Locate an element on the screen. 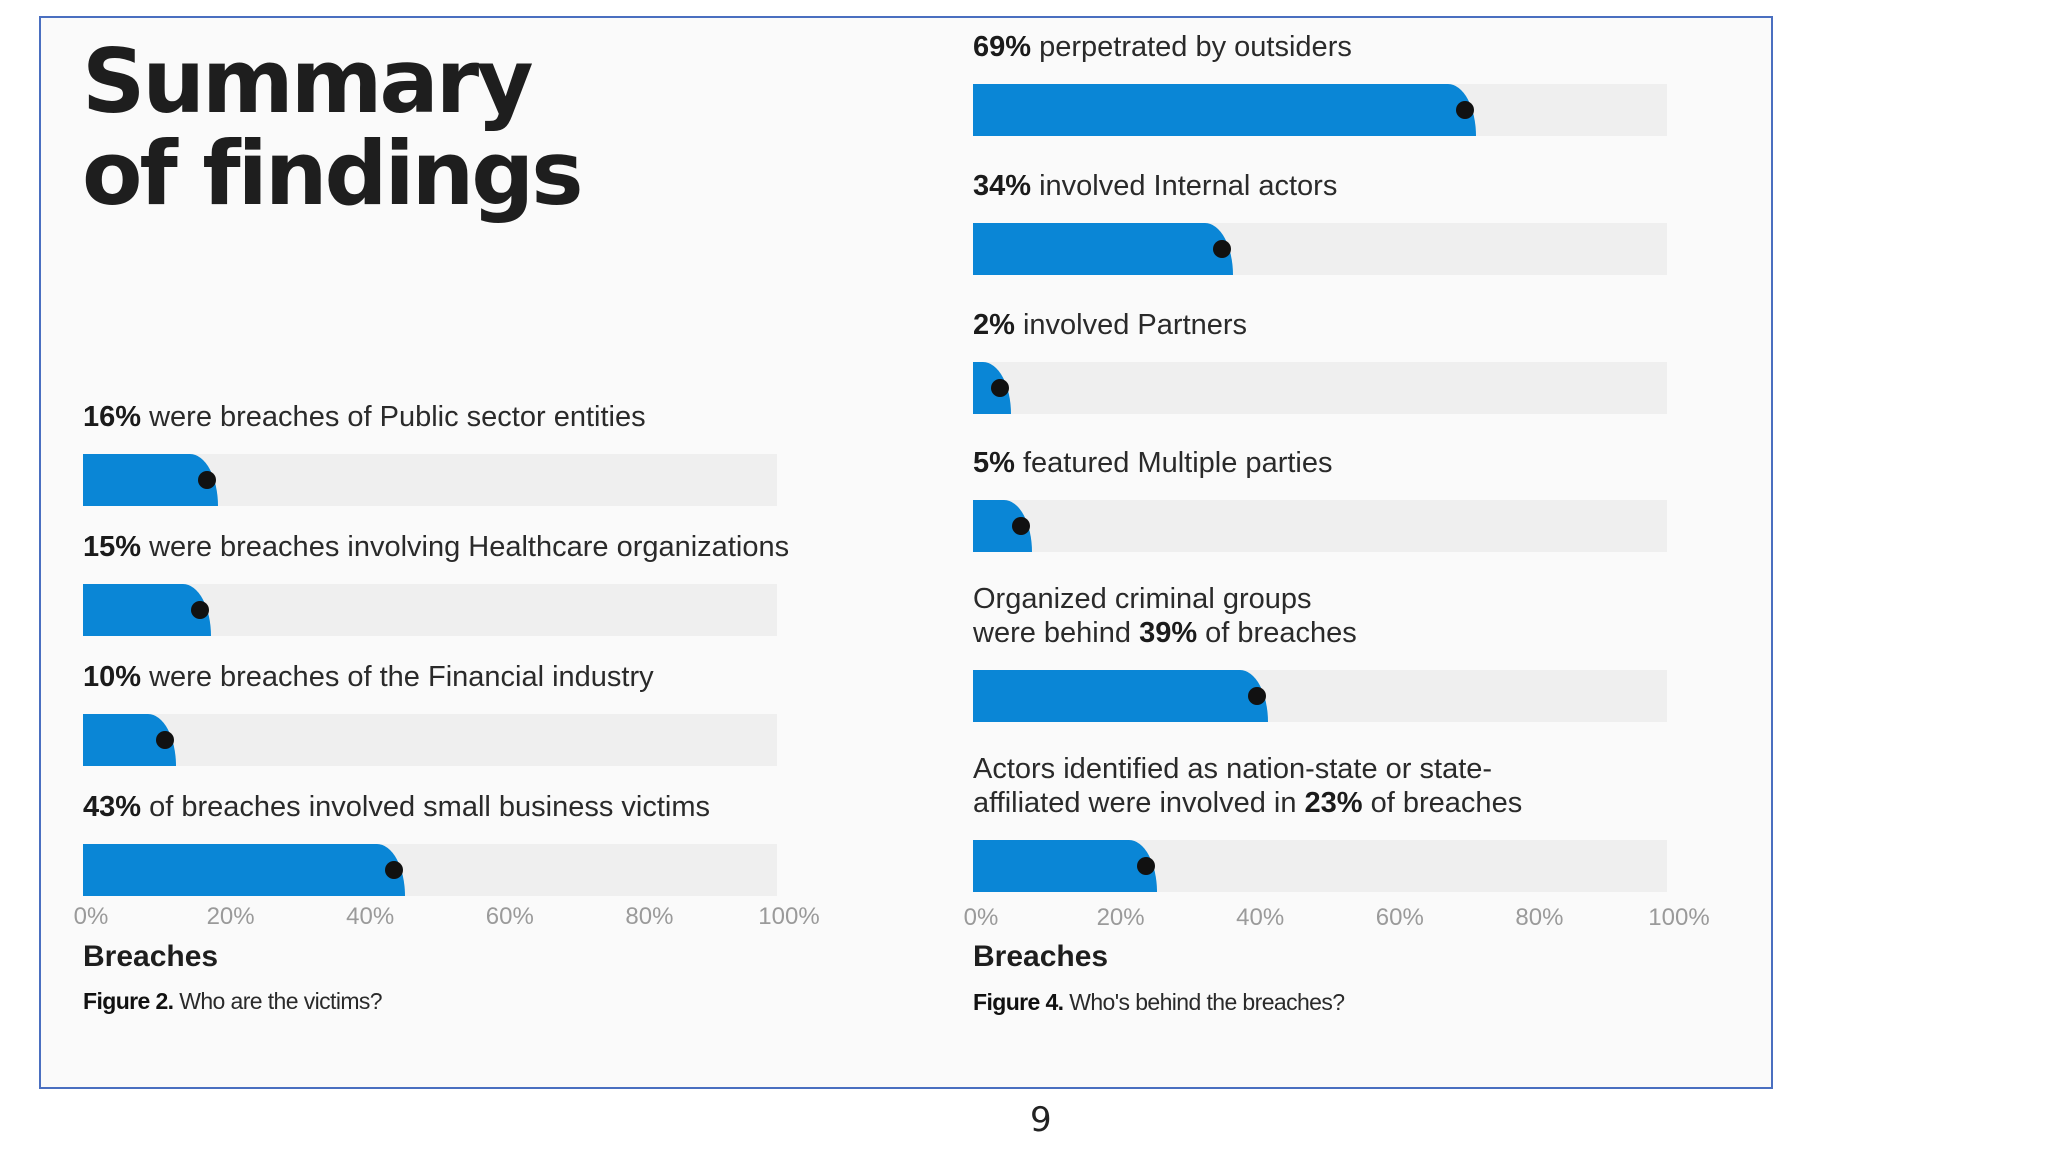  label-percent: 15% is located at coordinates (112, 547).